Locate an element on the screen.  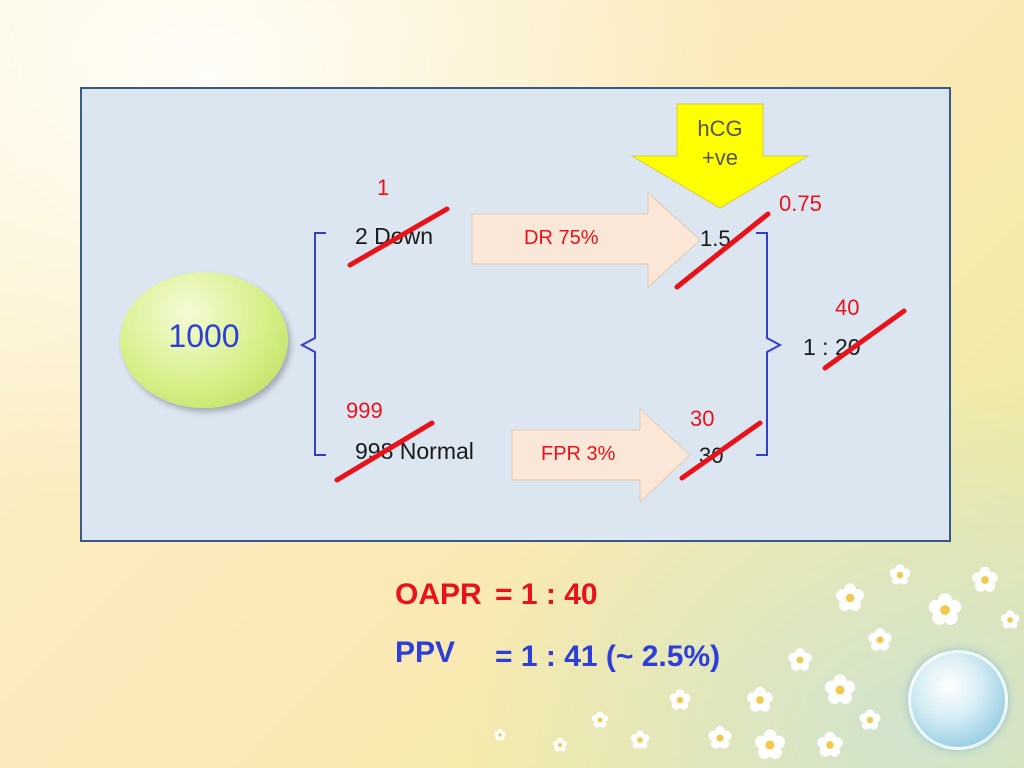
total-label: 1000 is located at coordinates (204, 336).